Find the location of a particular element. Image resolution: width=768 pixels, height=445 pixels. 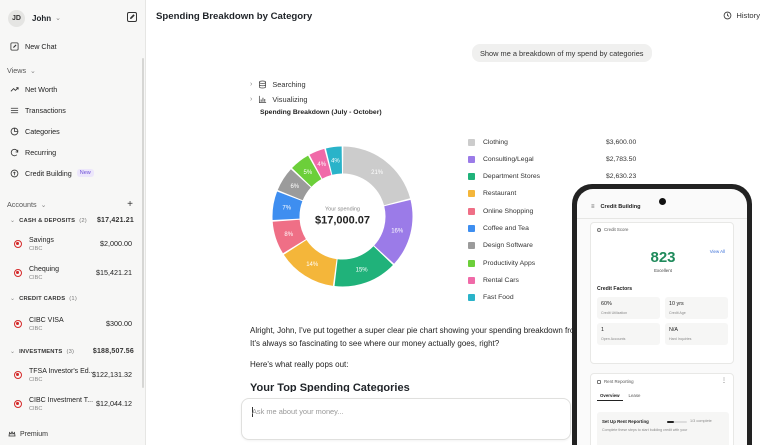

account-savings: Savings CIBC $2,000.00 is located at coordinates (73, 246).